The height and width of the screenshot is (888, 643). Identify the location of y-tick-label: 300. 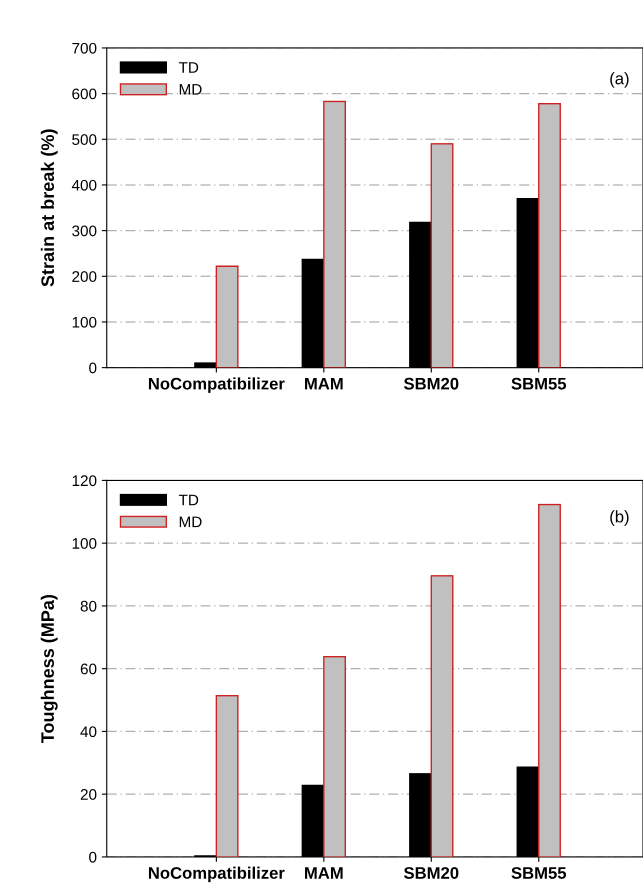
(84, 230).